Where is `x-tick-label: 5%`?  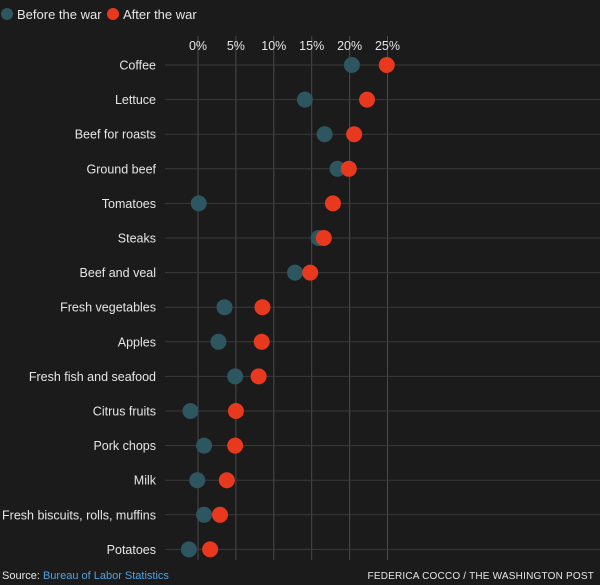 x-tick-label: 5% is located at coordinates (236, 46).